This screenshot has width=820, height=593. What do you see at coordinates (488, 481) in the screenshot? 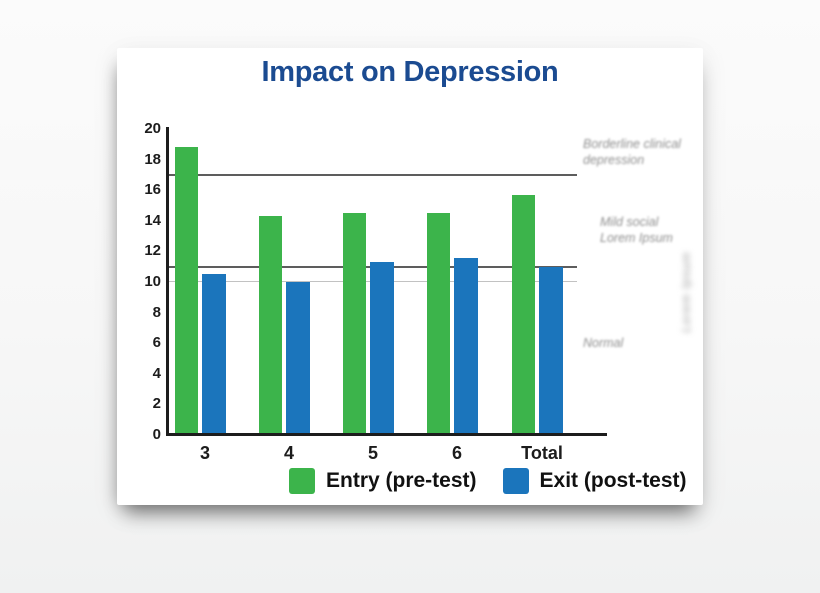
I see `chart-legend: Entry (pre-test) Exit (post-test)` at bounding box center [488, 481].